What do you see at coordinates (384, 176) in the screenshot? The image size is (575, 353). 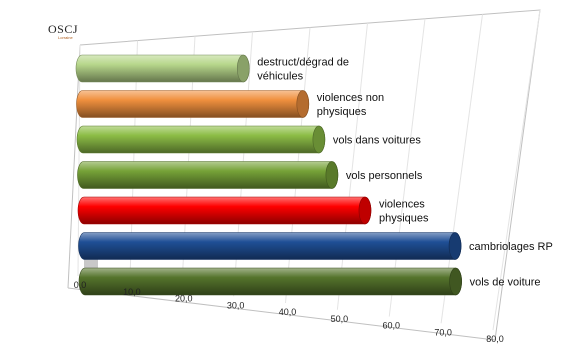 I see `bar-label-3: vols personnels` at bounding box center [384, 176].